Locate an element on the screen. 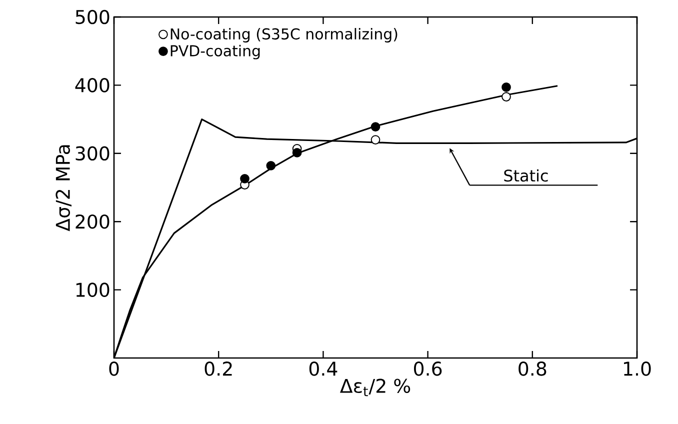 Image resolution: width=678 pixels, height=424 pixels. x-tick-label: 0.2 is located at coordinates (218, 369).